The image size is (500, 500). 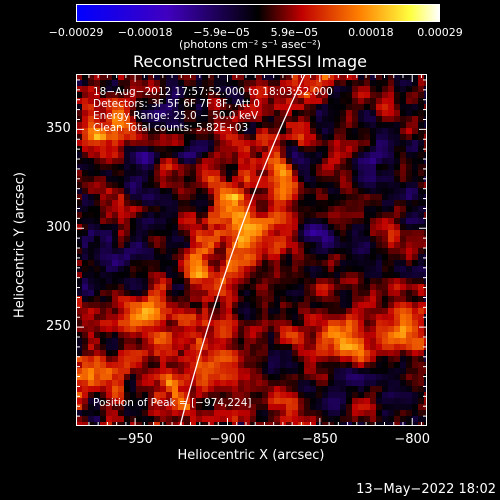 I want to click on annotation-line: Detectors: 3F 5F 6F 7F 8F, Att 0, so click(x=176, y=104).